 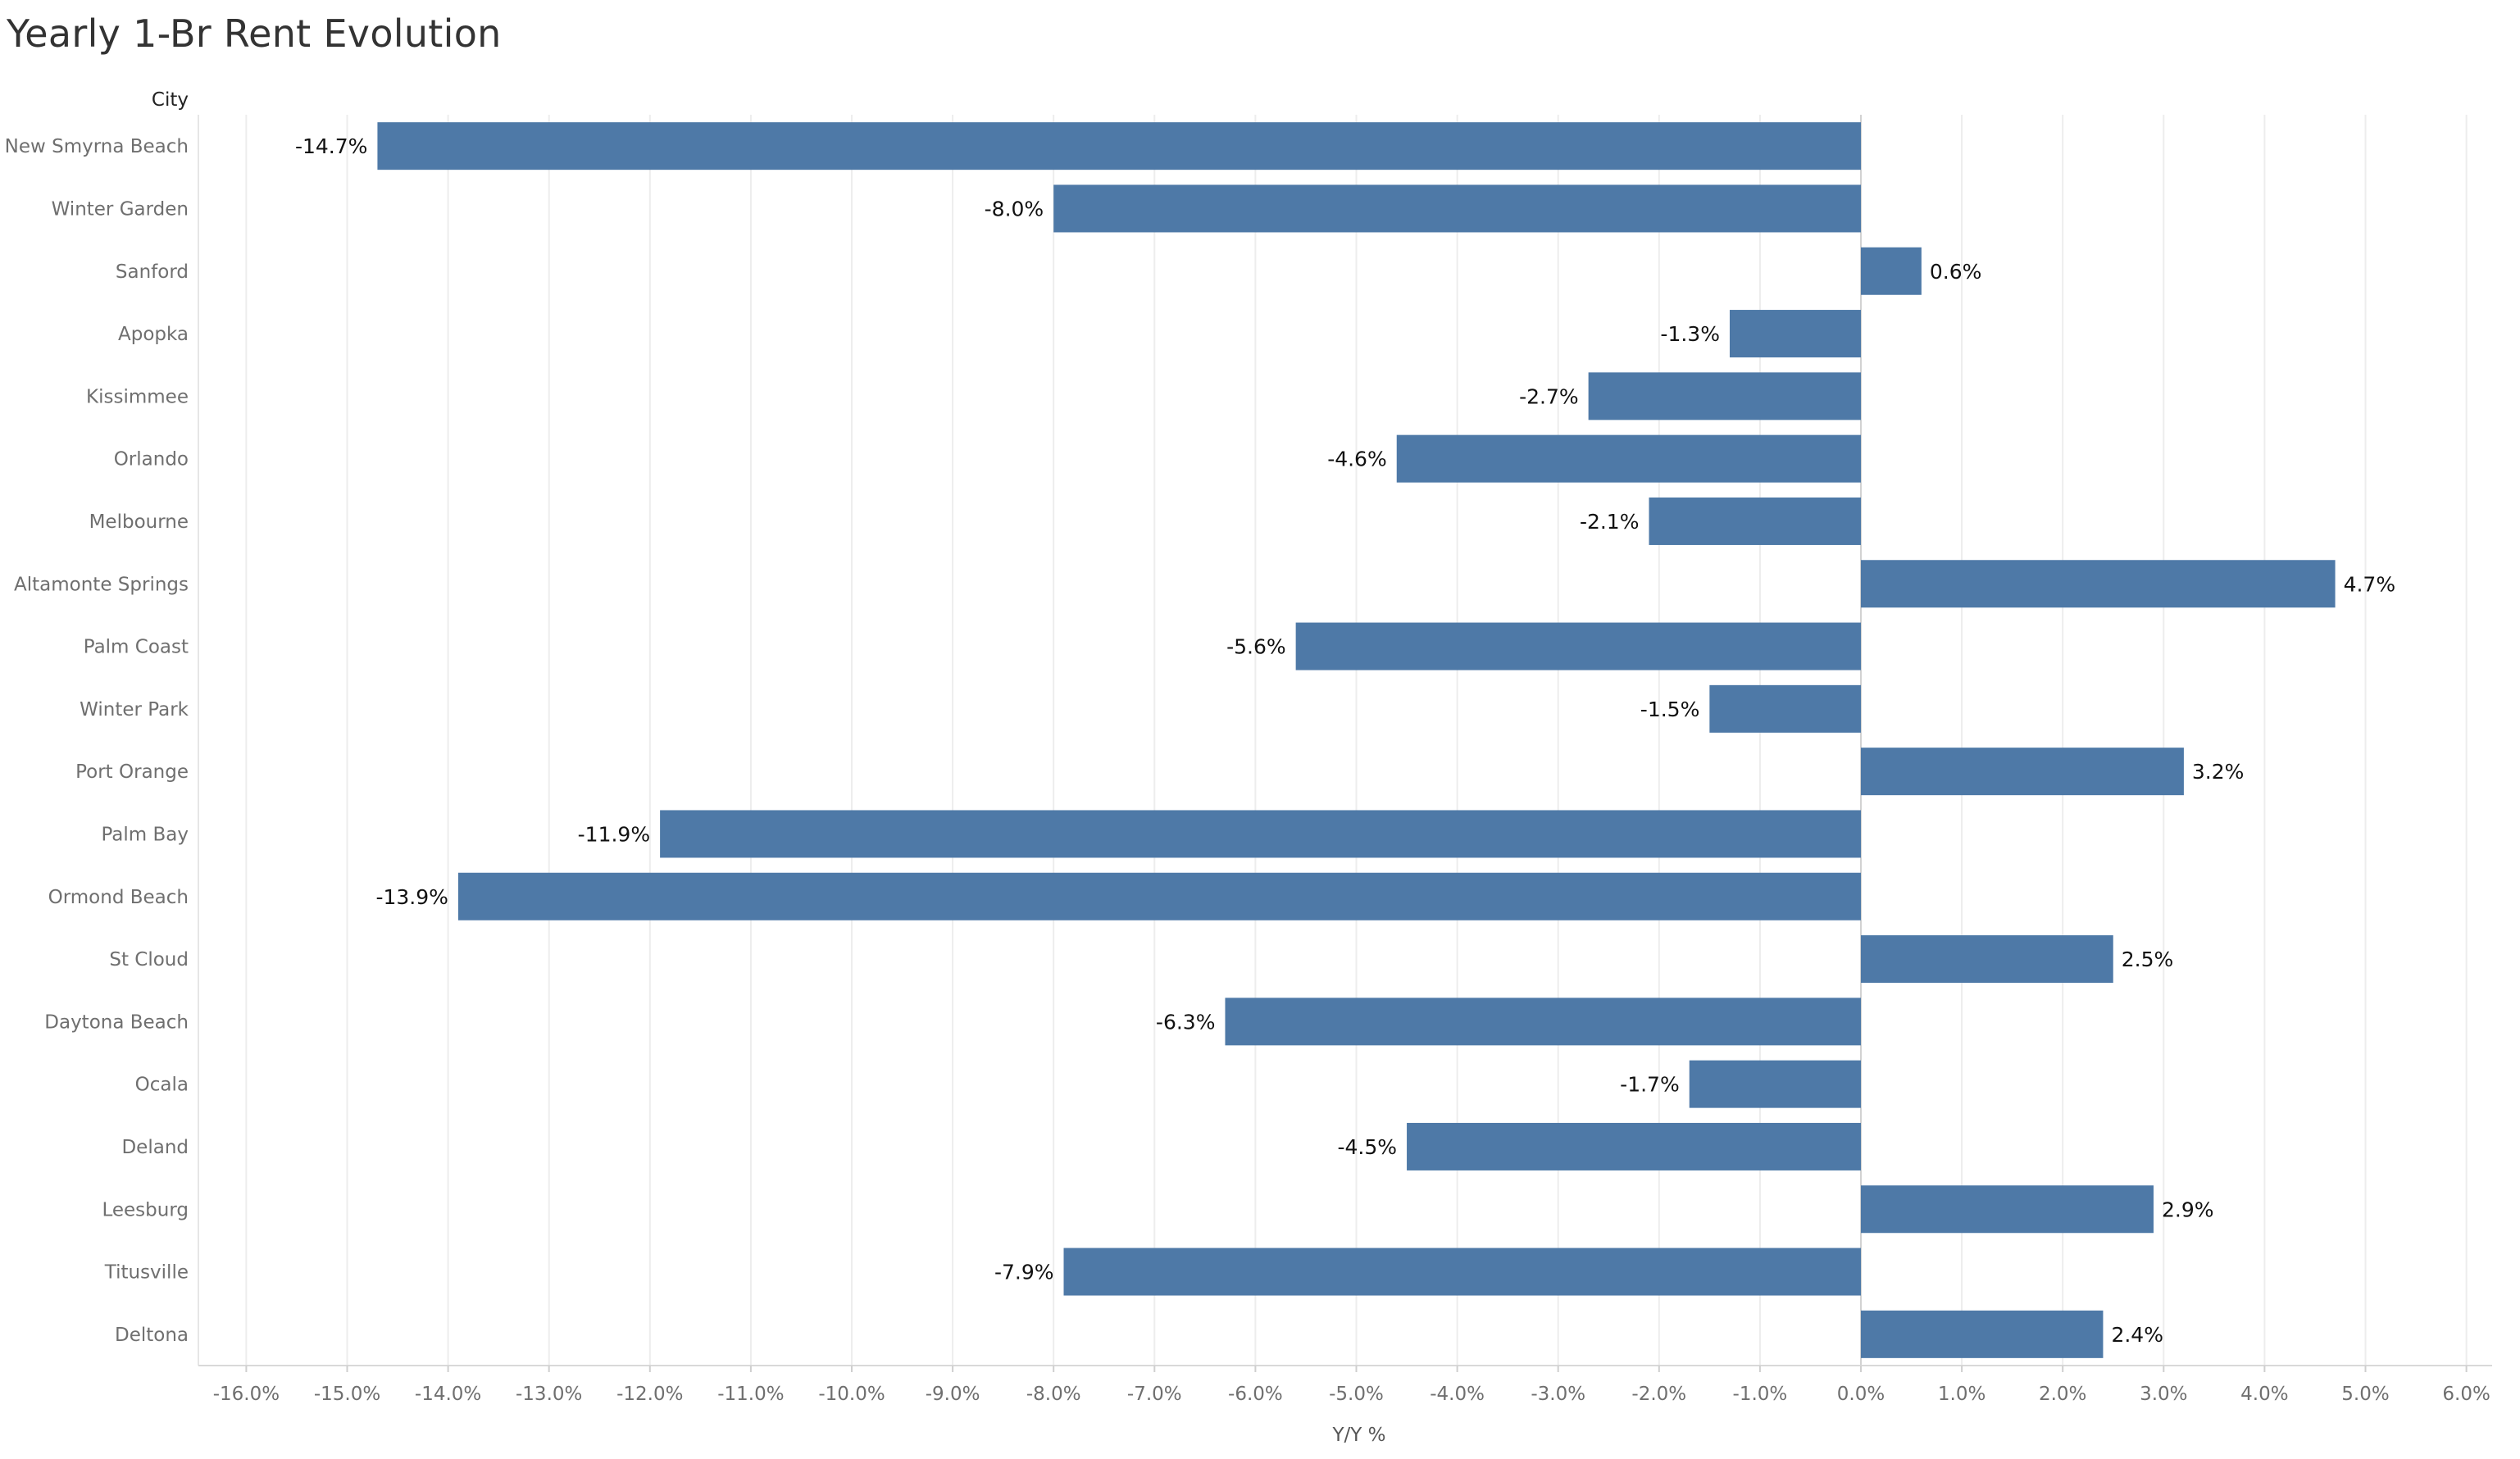 I want to click on data-label: -4.5%, so click(x=1368, y=1147).